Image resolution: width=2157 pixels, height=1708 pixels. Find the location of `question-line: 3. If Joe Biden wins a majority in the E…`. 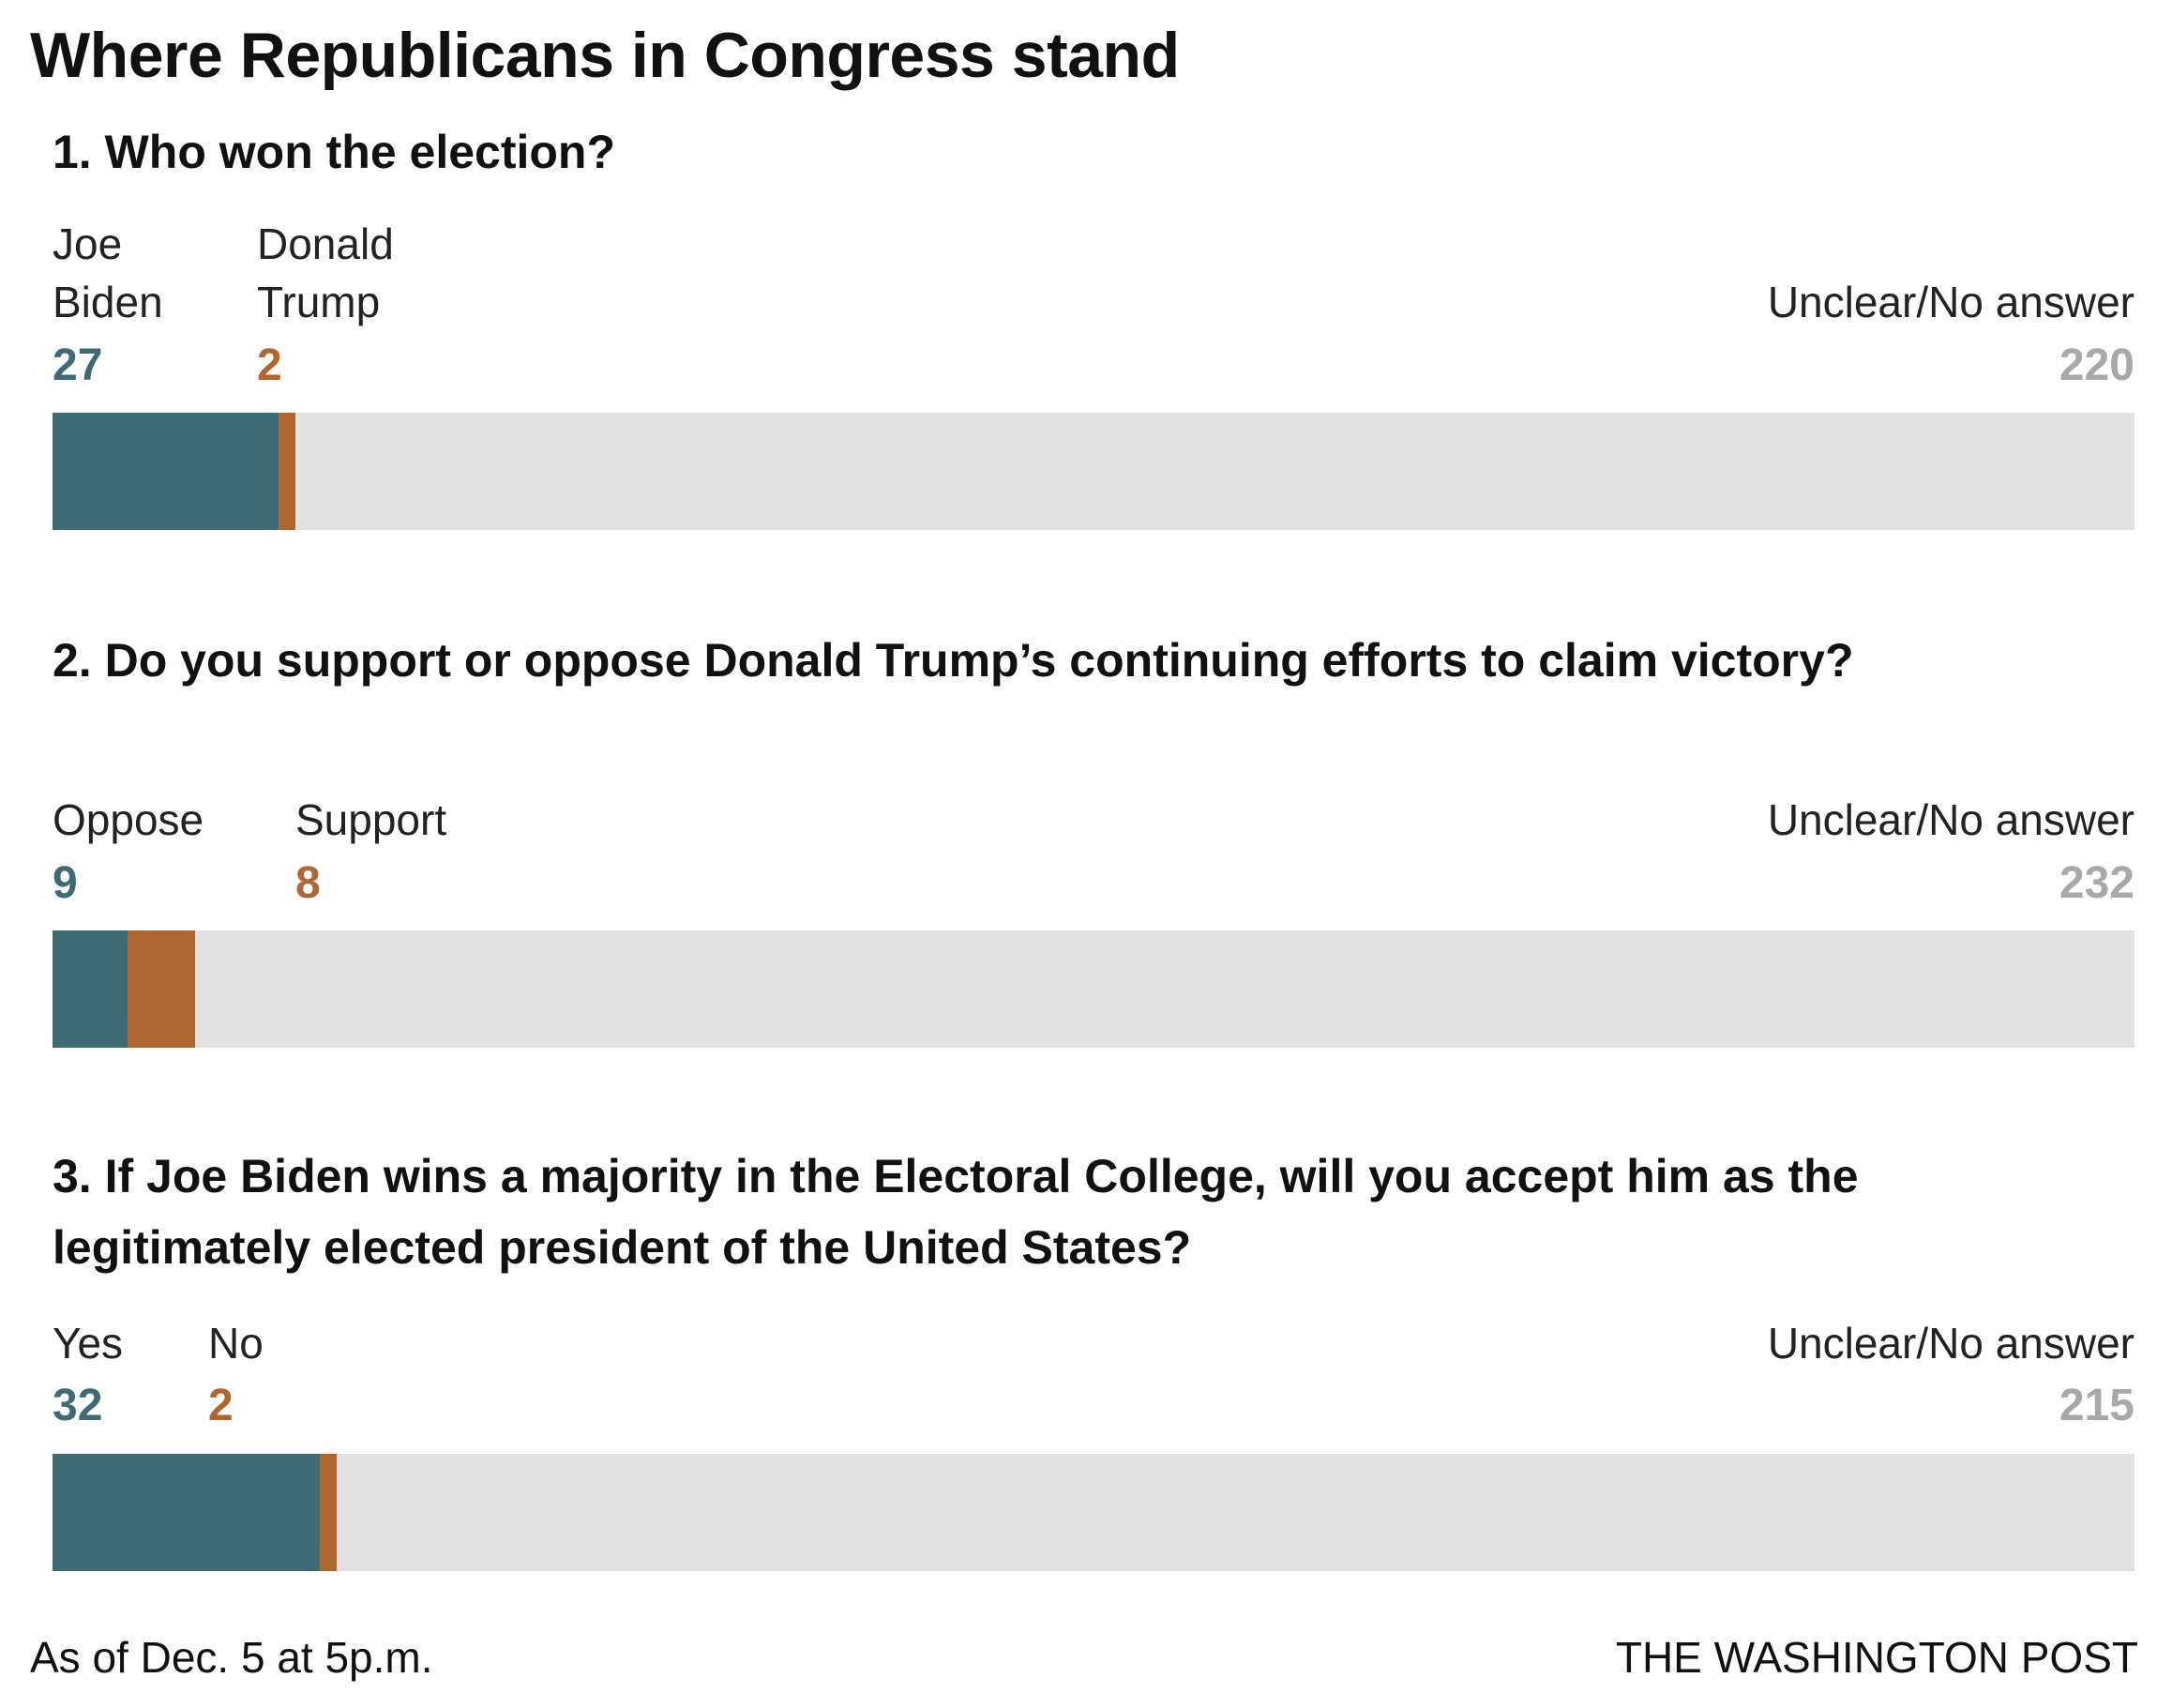

question-line: 3. If Joe Biden wins a majority in the E… is located at coordinates (956, 1176).